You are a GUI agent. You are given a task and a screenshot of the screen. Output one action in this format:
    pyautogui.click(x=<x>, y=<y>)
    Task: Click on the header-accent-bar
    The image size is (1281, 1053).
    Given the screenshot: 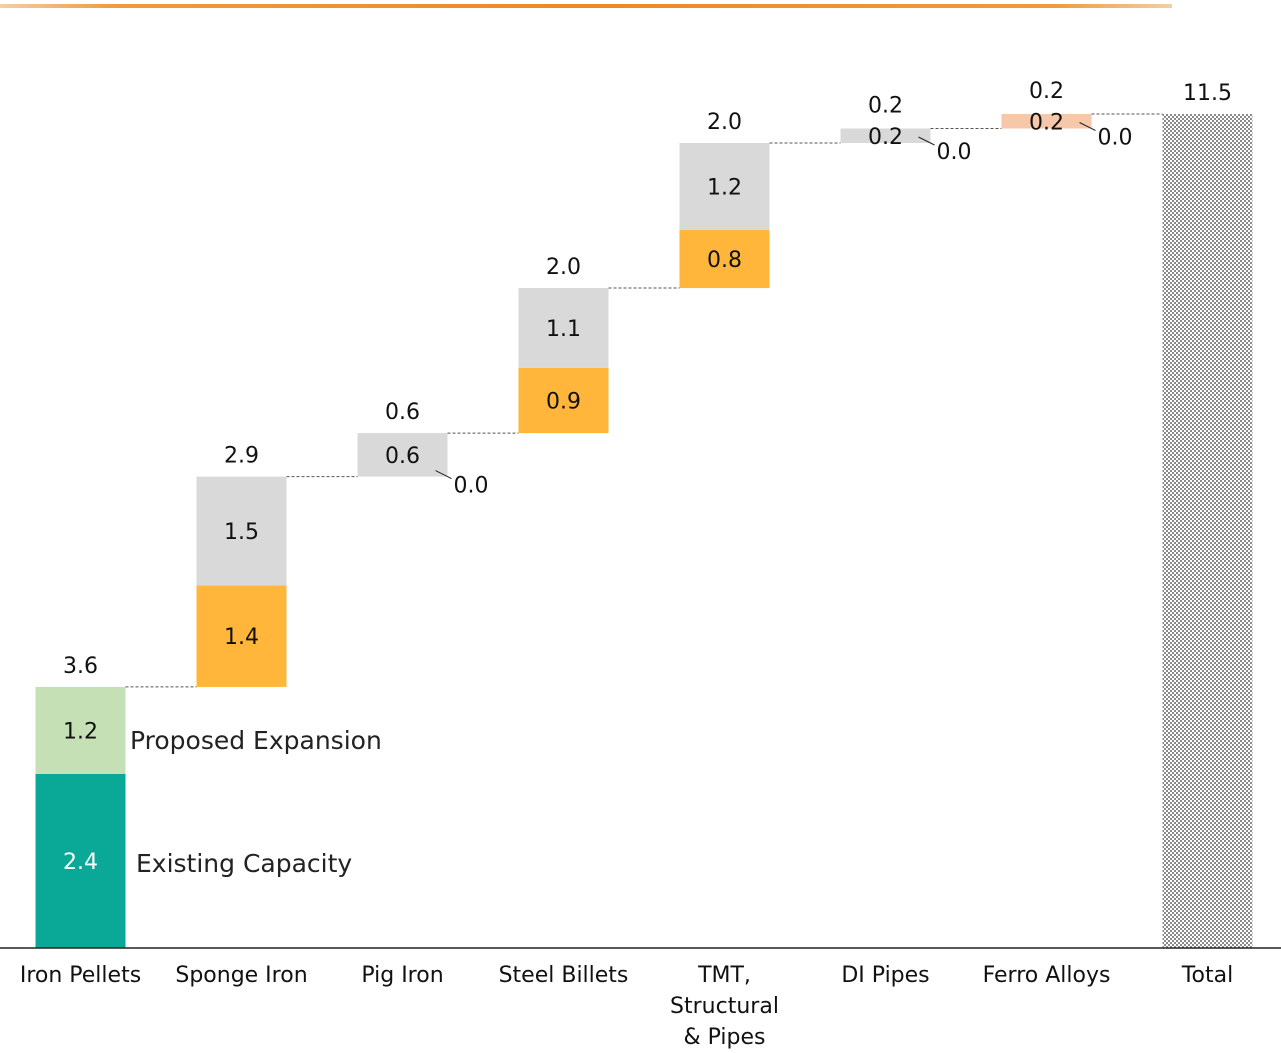 What is the action you would take?
    pyautogui.click(x=586, y=6)
    